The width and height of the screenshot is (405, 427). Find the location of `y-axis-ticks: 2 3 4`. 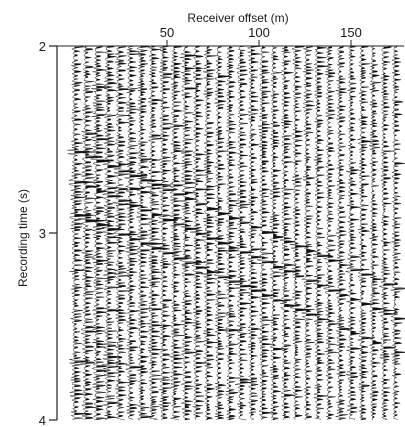

y-axis-ticks: 2 3 4 is located at coordinates (48, 233).